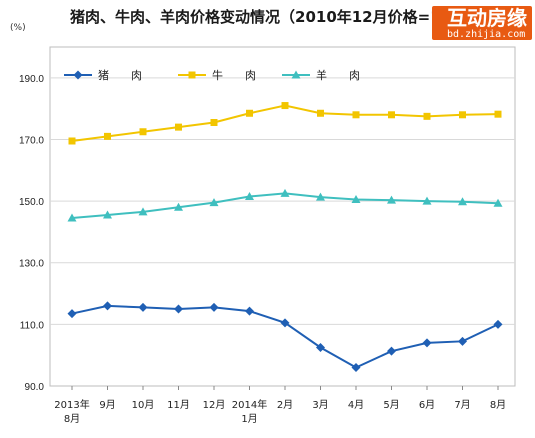  What do you see at coordinates (486, 34) in the screenshot?
I see `watermark-url: bd.zhijia.com` at bounding box center [486, 34].